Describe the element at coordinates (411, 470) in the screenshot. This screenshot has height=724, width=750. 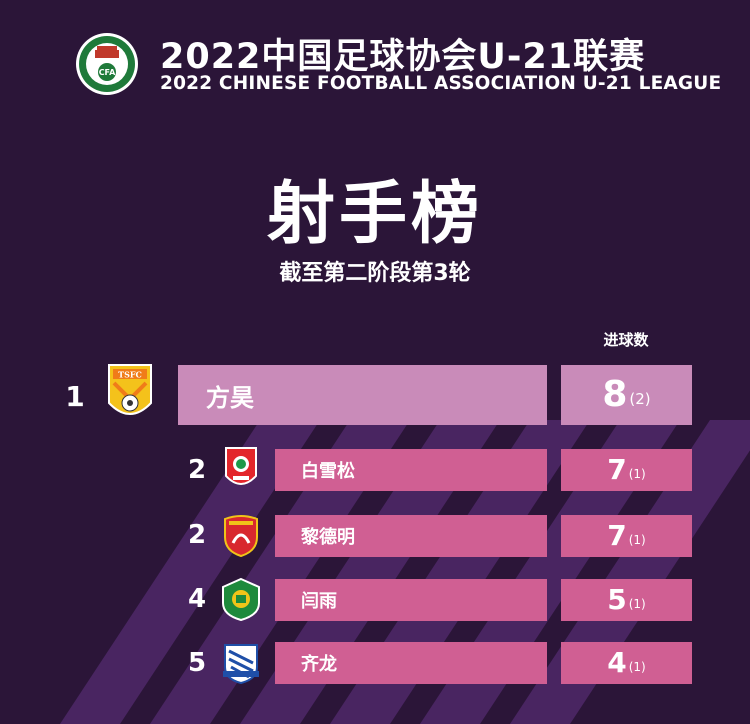
I see `player-name-bar: 白雪松` at that location.